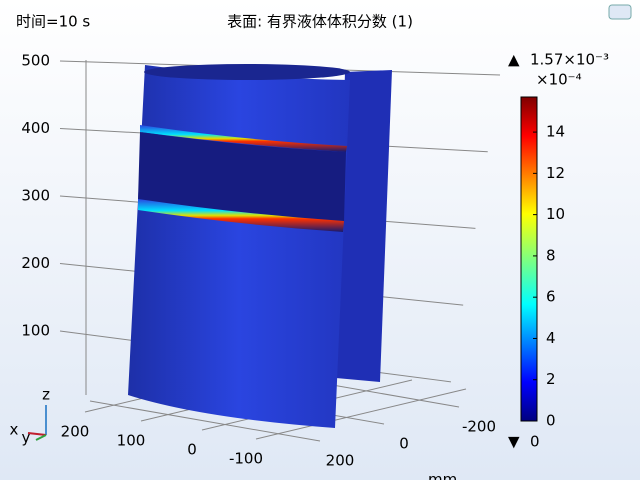  What do you see at coordinates (620, 12) in the screenshot?
I see `logo` at bounding box center [620, 12].